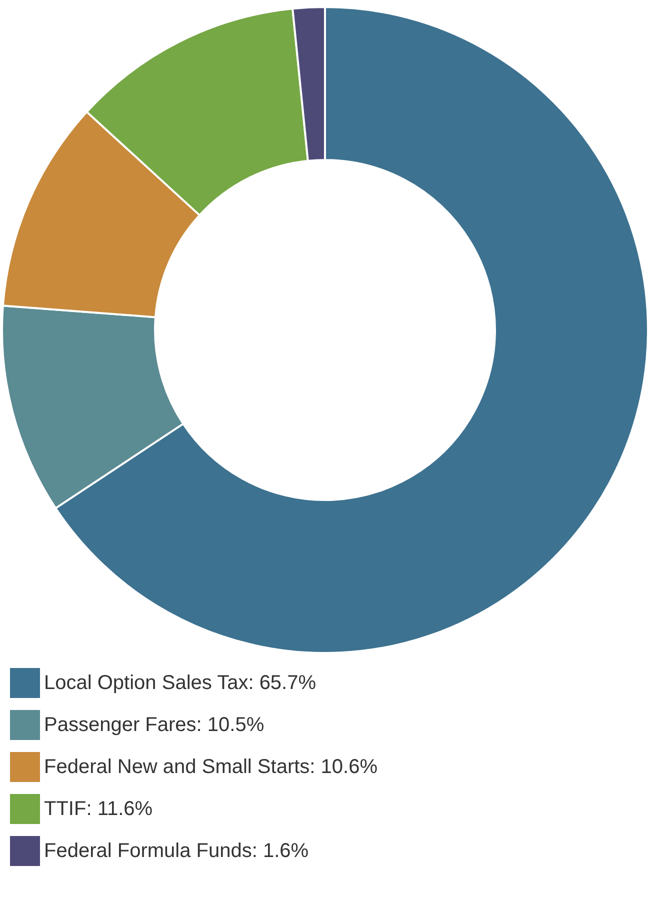 The height and width of the screenshot is (897, 650). What do you see at coordinates (180, 683) in the screenshot?
I see `legend-label: Local Option Sales Tax: 65.7%` at bounding box center [180, 683].